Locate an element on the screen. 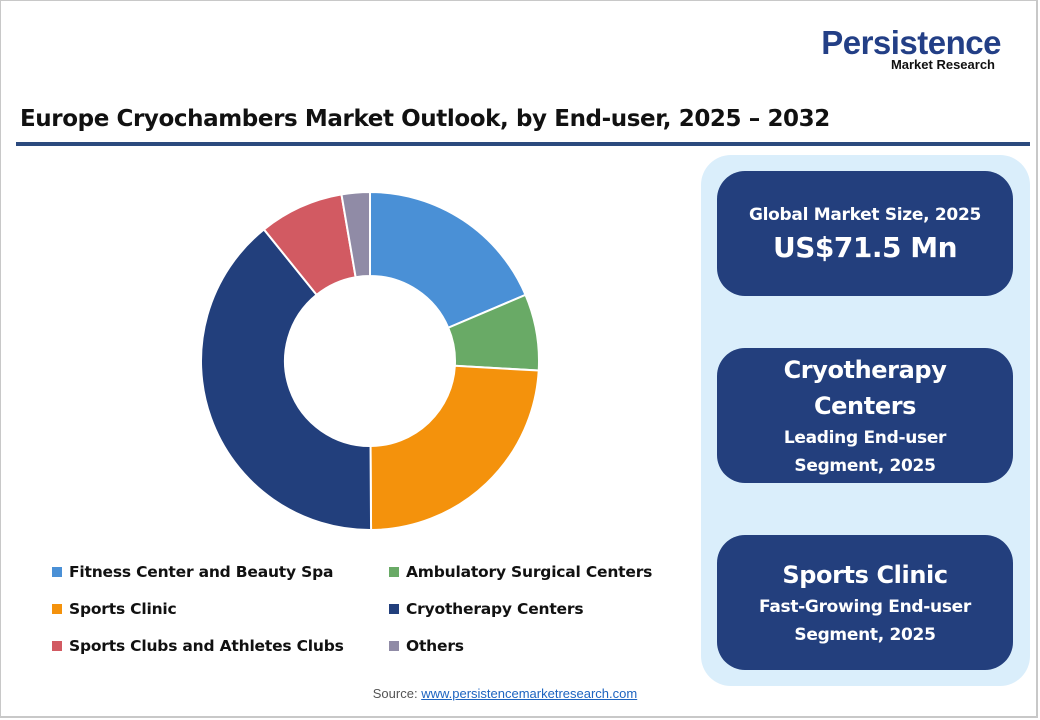 The width and height of the screenshot is (1040, 720). legend-item-sports-clubs: Sports Clubs and Athletes Clubs is located at coordinates (220, 646).